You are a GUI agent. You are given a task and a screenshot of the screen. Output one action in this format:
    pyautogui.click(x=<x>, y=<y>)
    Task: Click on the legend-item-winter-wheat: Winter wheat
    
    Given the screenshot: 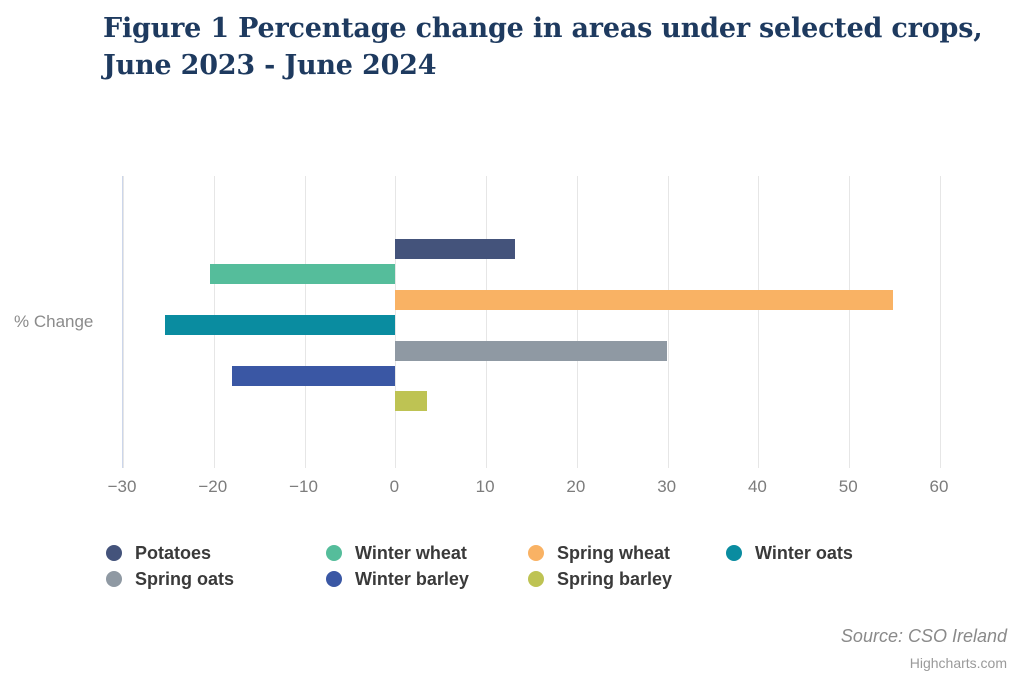 What is the action you would take?
    pyautogui.click(x=427, y=553)
    